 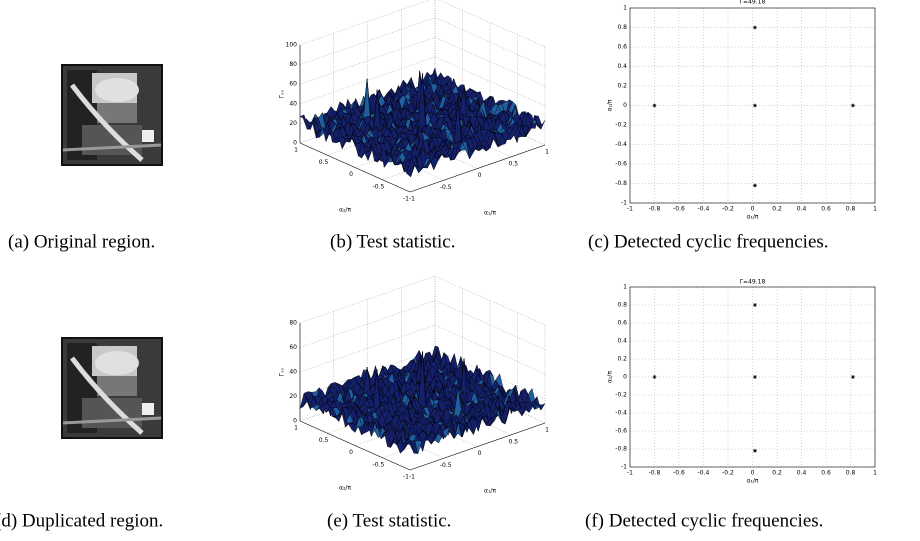 I want to click on x-tick-label: 0.6, so click(x=826, y=473).